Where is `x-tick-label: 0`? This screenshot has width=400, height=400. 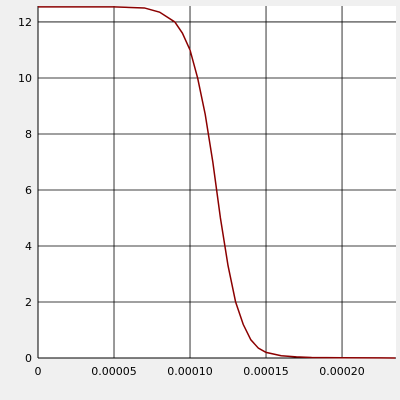 x-tick-label: 0 is located at coordinates (38, 371).